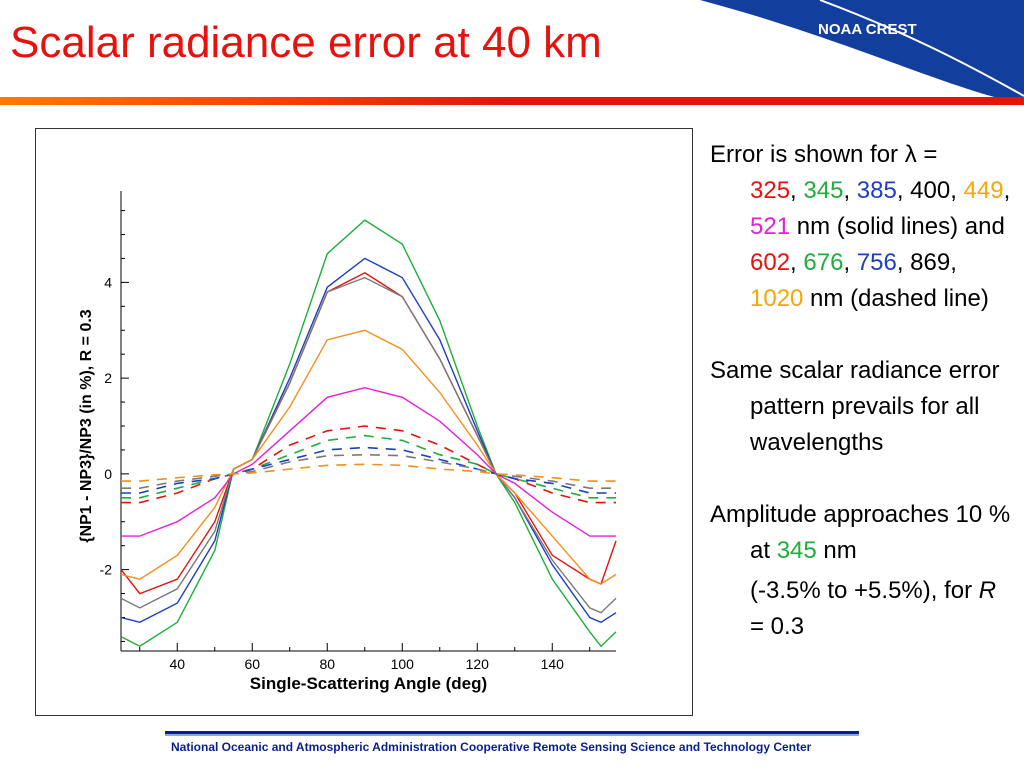 The height and width of the screenshot is (768, 1024). Describe the element at coordinates (770, 262) in the screenshot. I see `wavelength-602: 602` at that location.